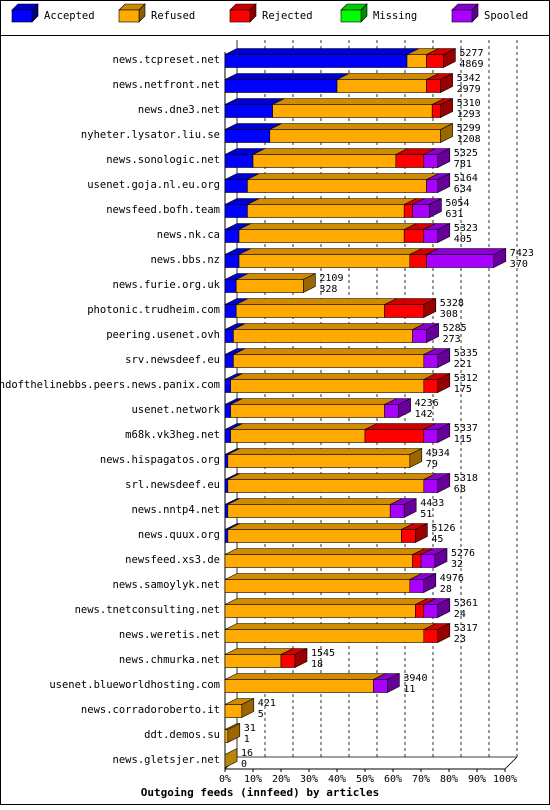 The image size is (550, 810). I want to click on row-label: nyheter.lysator.liu.se, so click(150, 135).